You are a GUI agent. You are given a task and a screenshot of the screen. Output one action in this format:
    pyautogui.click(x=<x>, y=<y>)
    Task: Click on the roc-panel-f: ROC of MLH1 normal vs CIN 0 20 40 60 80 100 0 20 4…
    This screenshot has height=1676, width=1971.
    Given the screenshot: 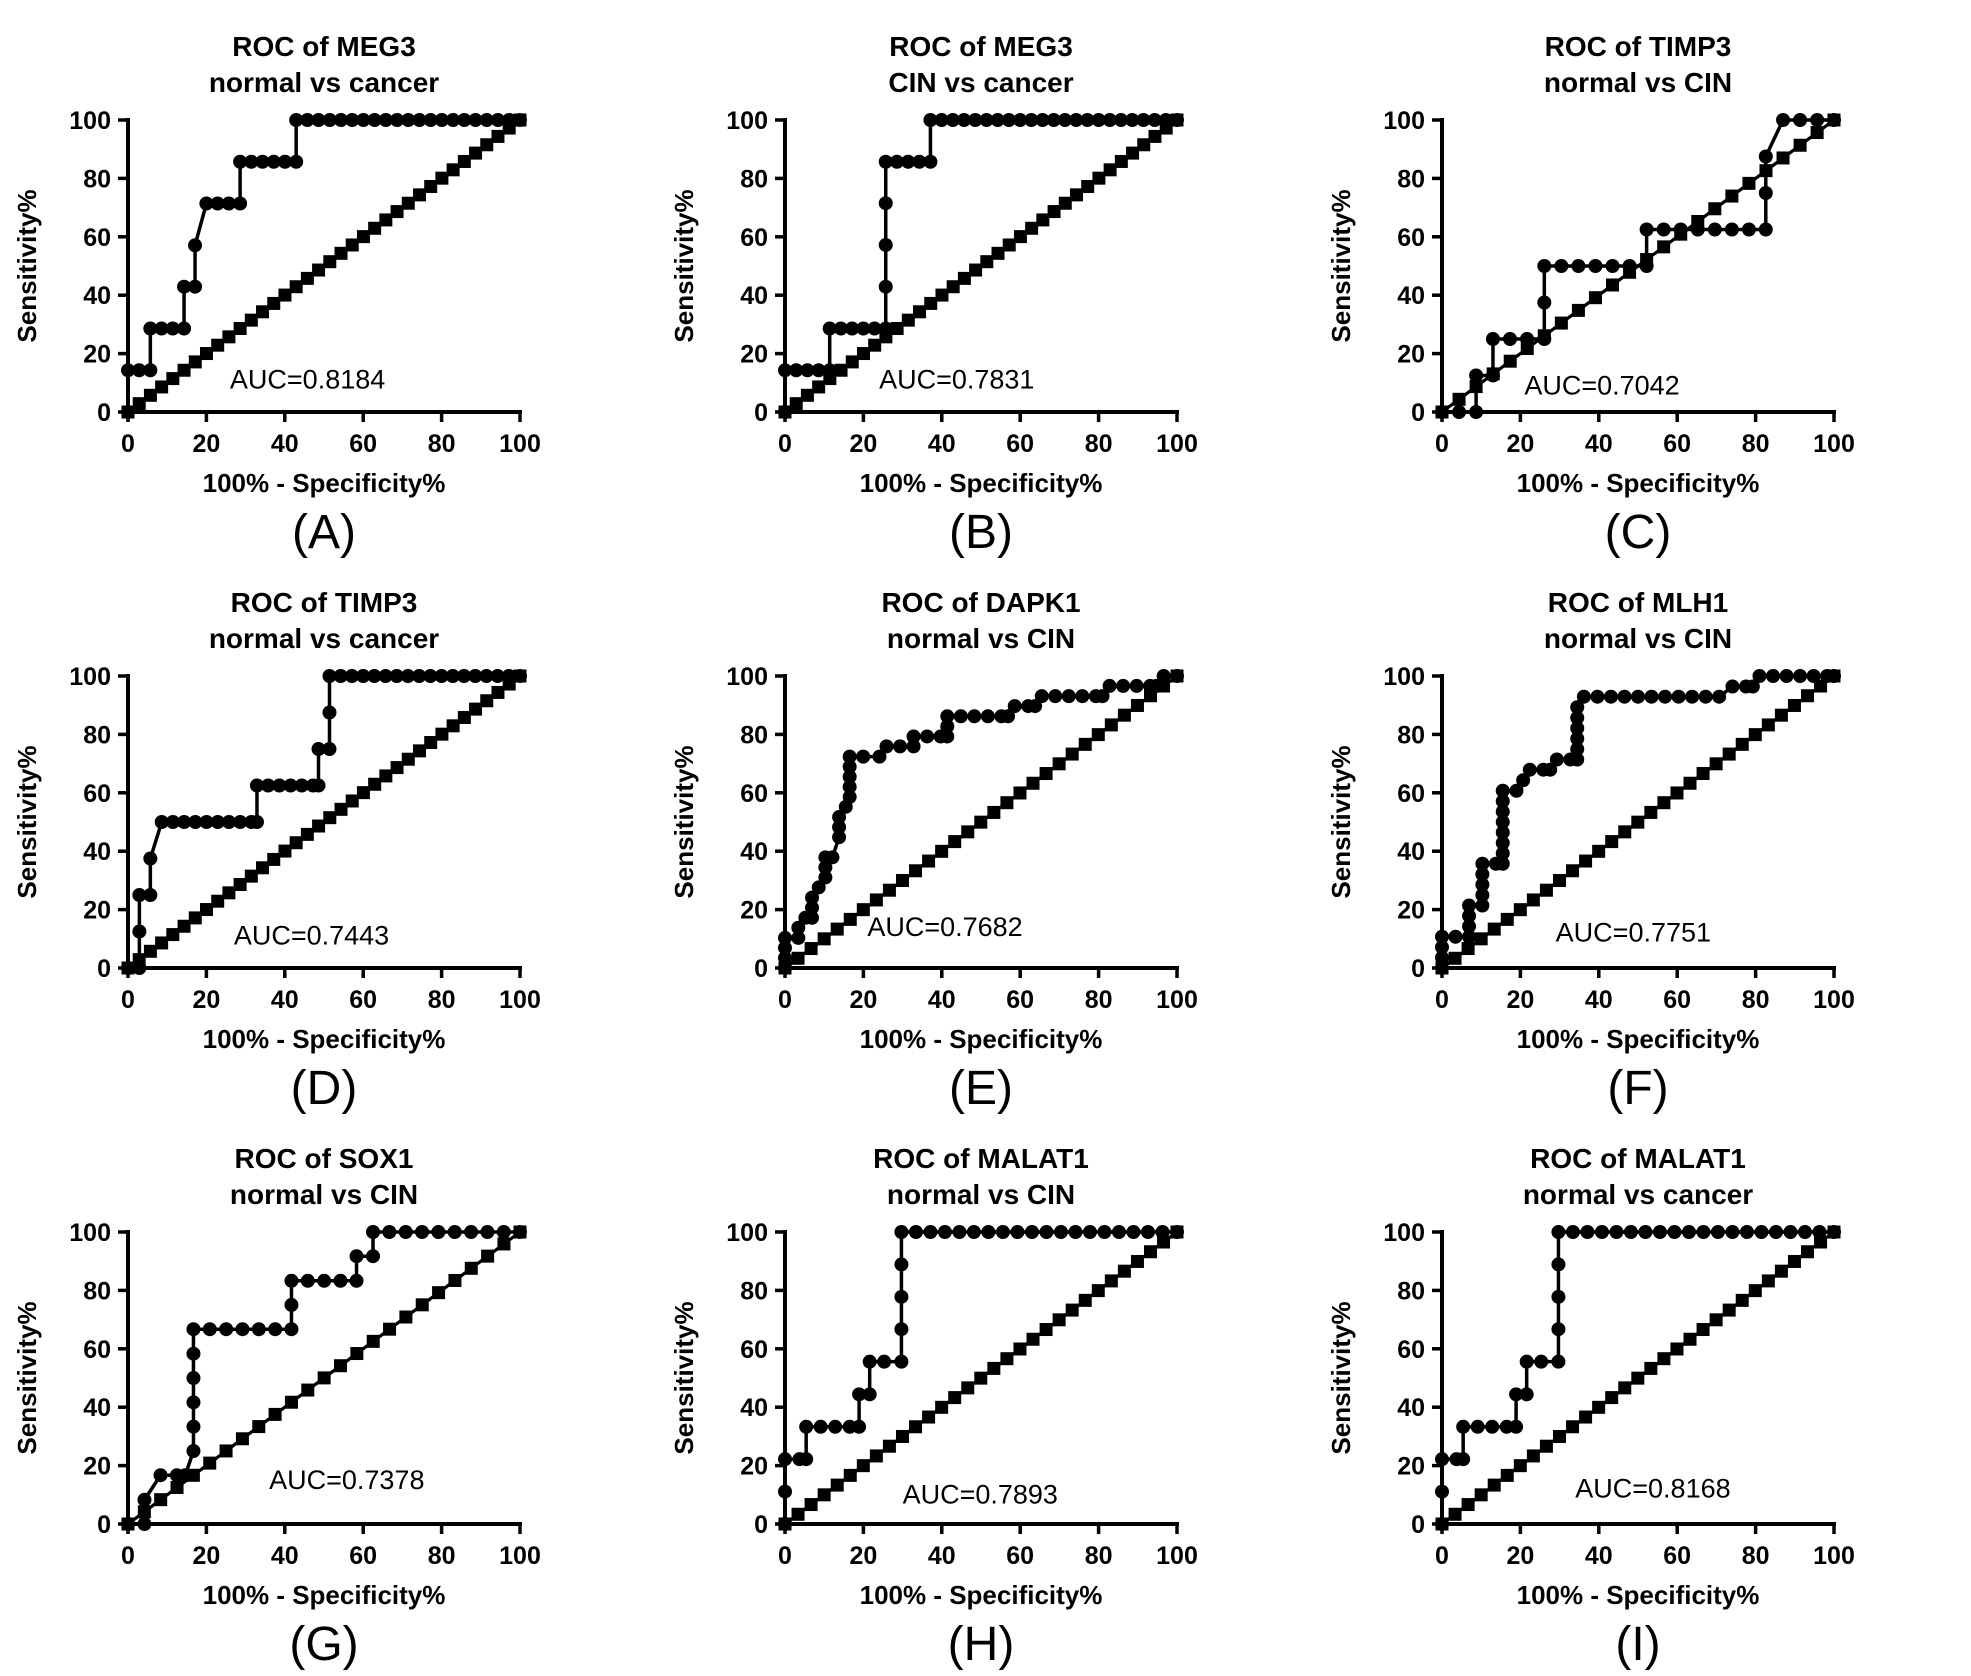 What is the action you would take?
    pyautogui.click(x=1642, y=842)
    